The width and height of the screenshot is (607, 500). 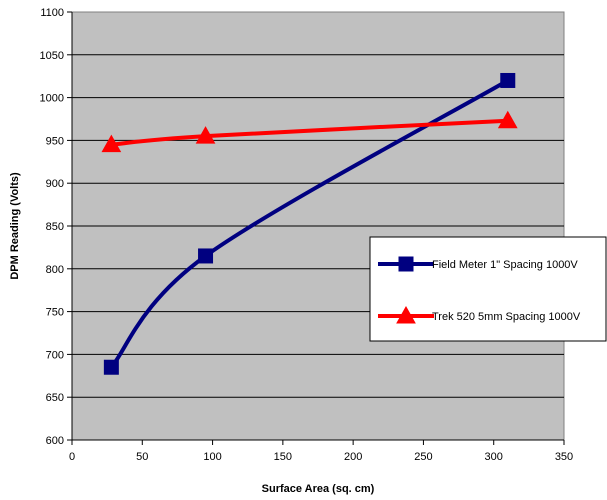 What do you see at coordinates (52, 56) in the screenshot?
I see `y-tick-label: 1050` at bounding box center [52, 56].